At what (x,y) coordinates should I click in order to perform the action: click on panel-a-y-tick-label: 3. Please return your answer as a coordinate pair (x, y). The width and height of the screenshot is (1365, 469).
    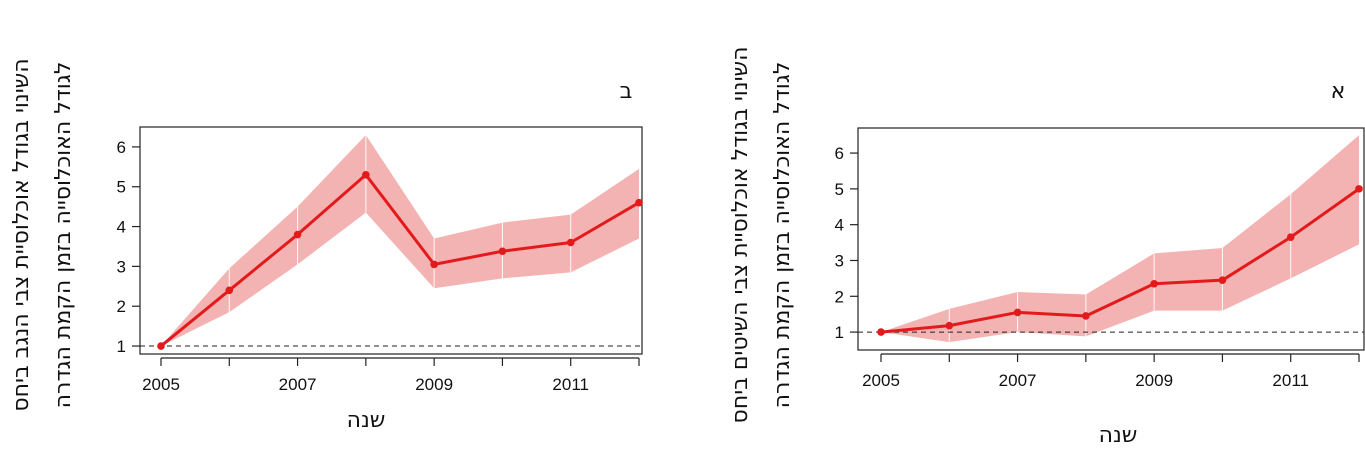
    Looking at the image, I should click on (839, 260).